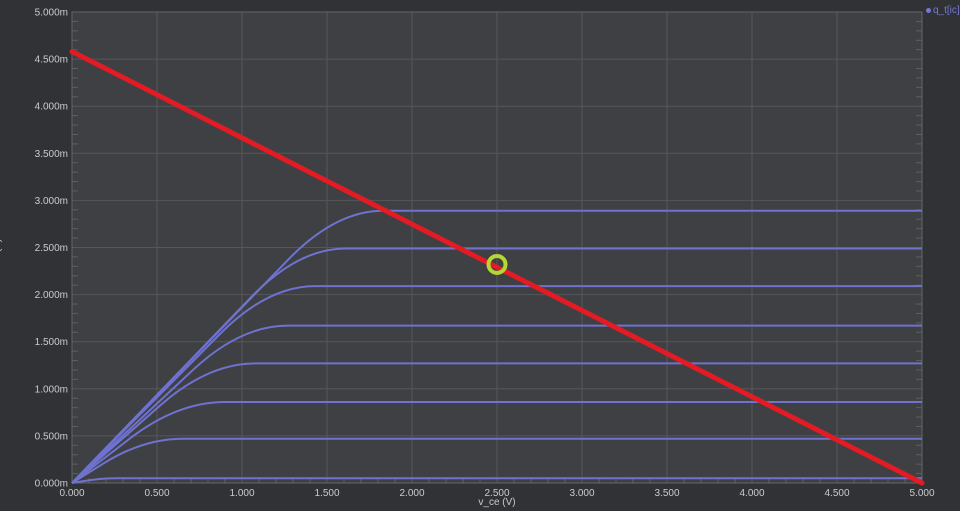  I want to click on legend-item: q_t[ic], so click(943, 10).